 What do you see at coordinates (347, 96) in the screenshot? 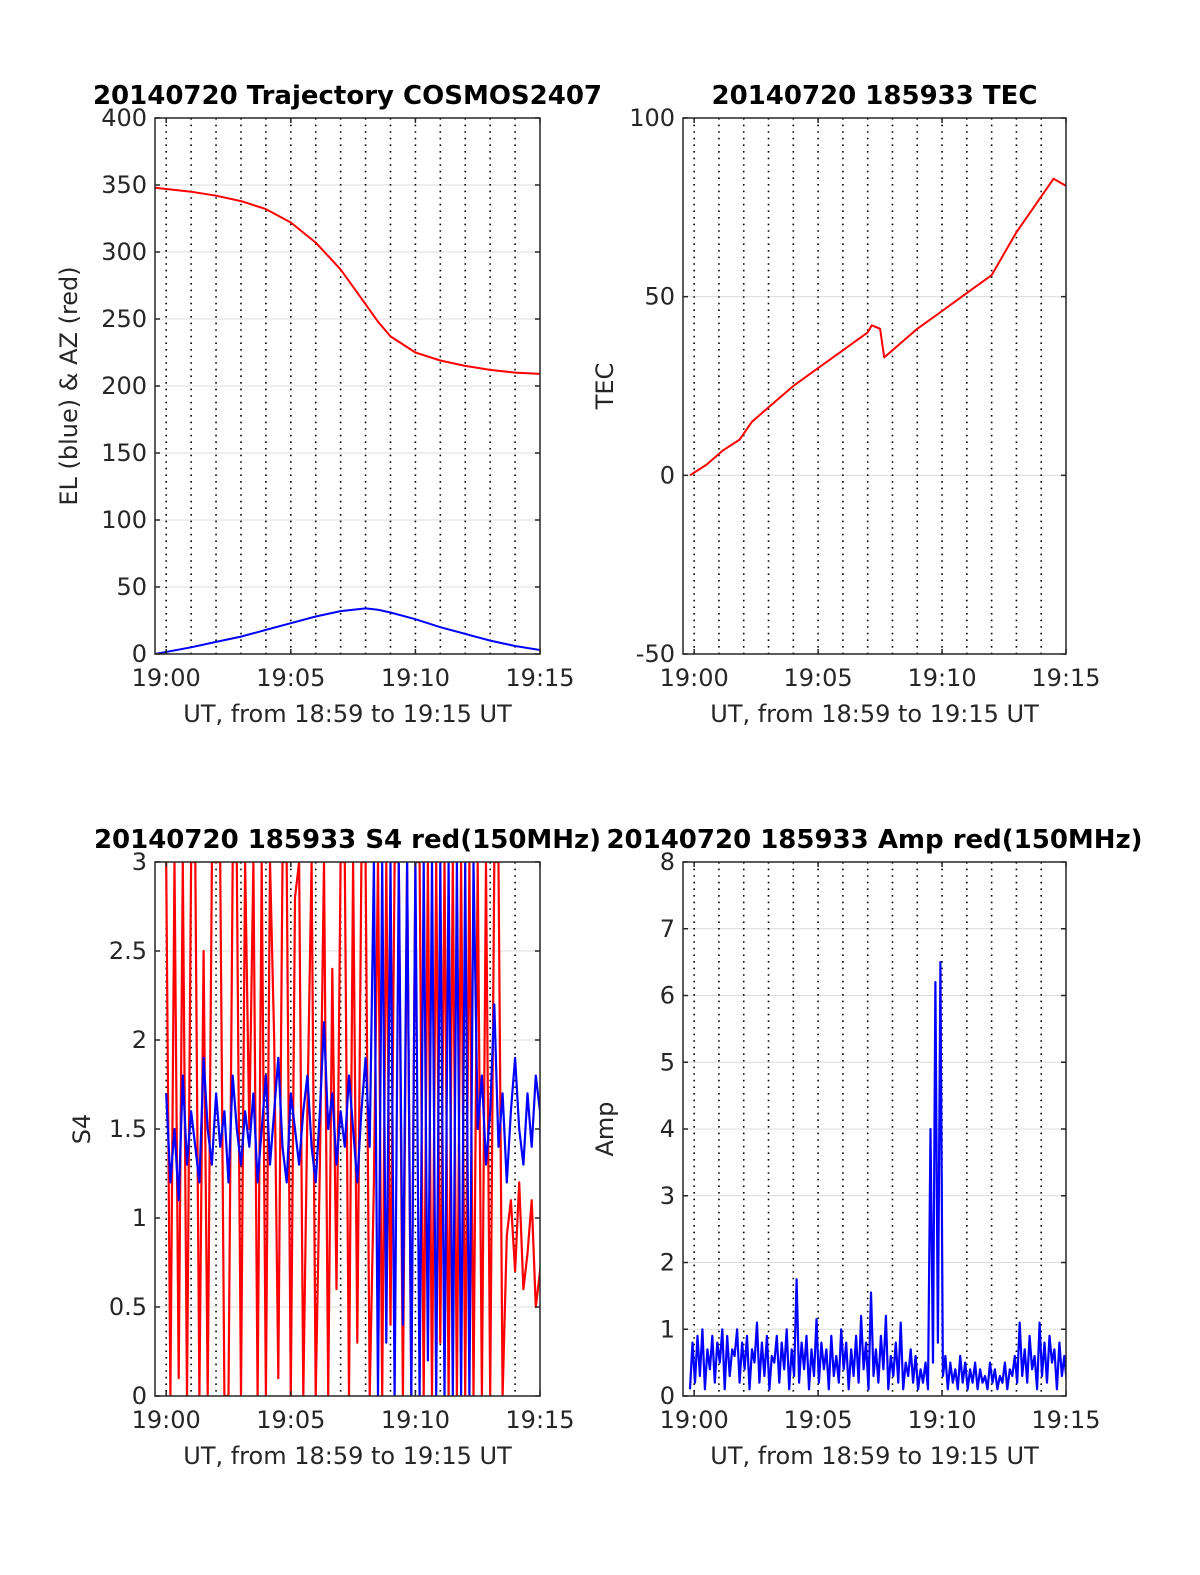
I see `chart-title: 20140720 Trajectory COSMOS2407` at bounding box center [347, 96].